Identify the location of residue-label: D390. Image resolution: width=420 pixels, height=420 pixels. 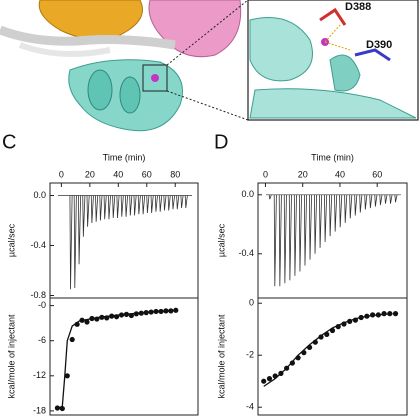
(379, 45).